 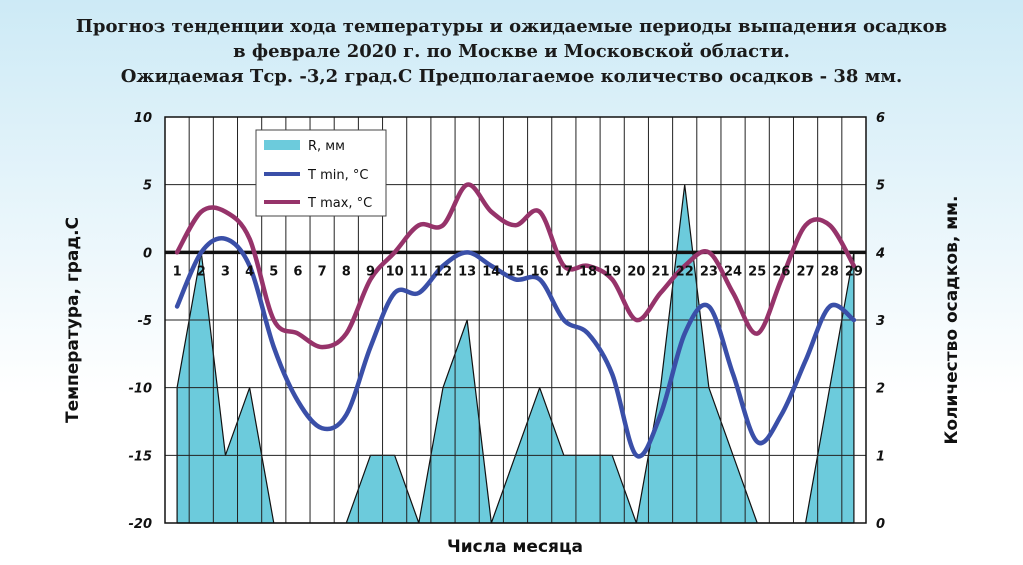 What do you see at coordinates (282, 145) in the screenshot?
I see `legend-swatch-precip` at bounding box center [282, 145].